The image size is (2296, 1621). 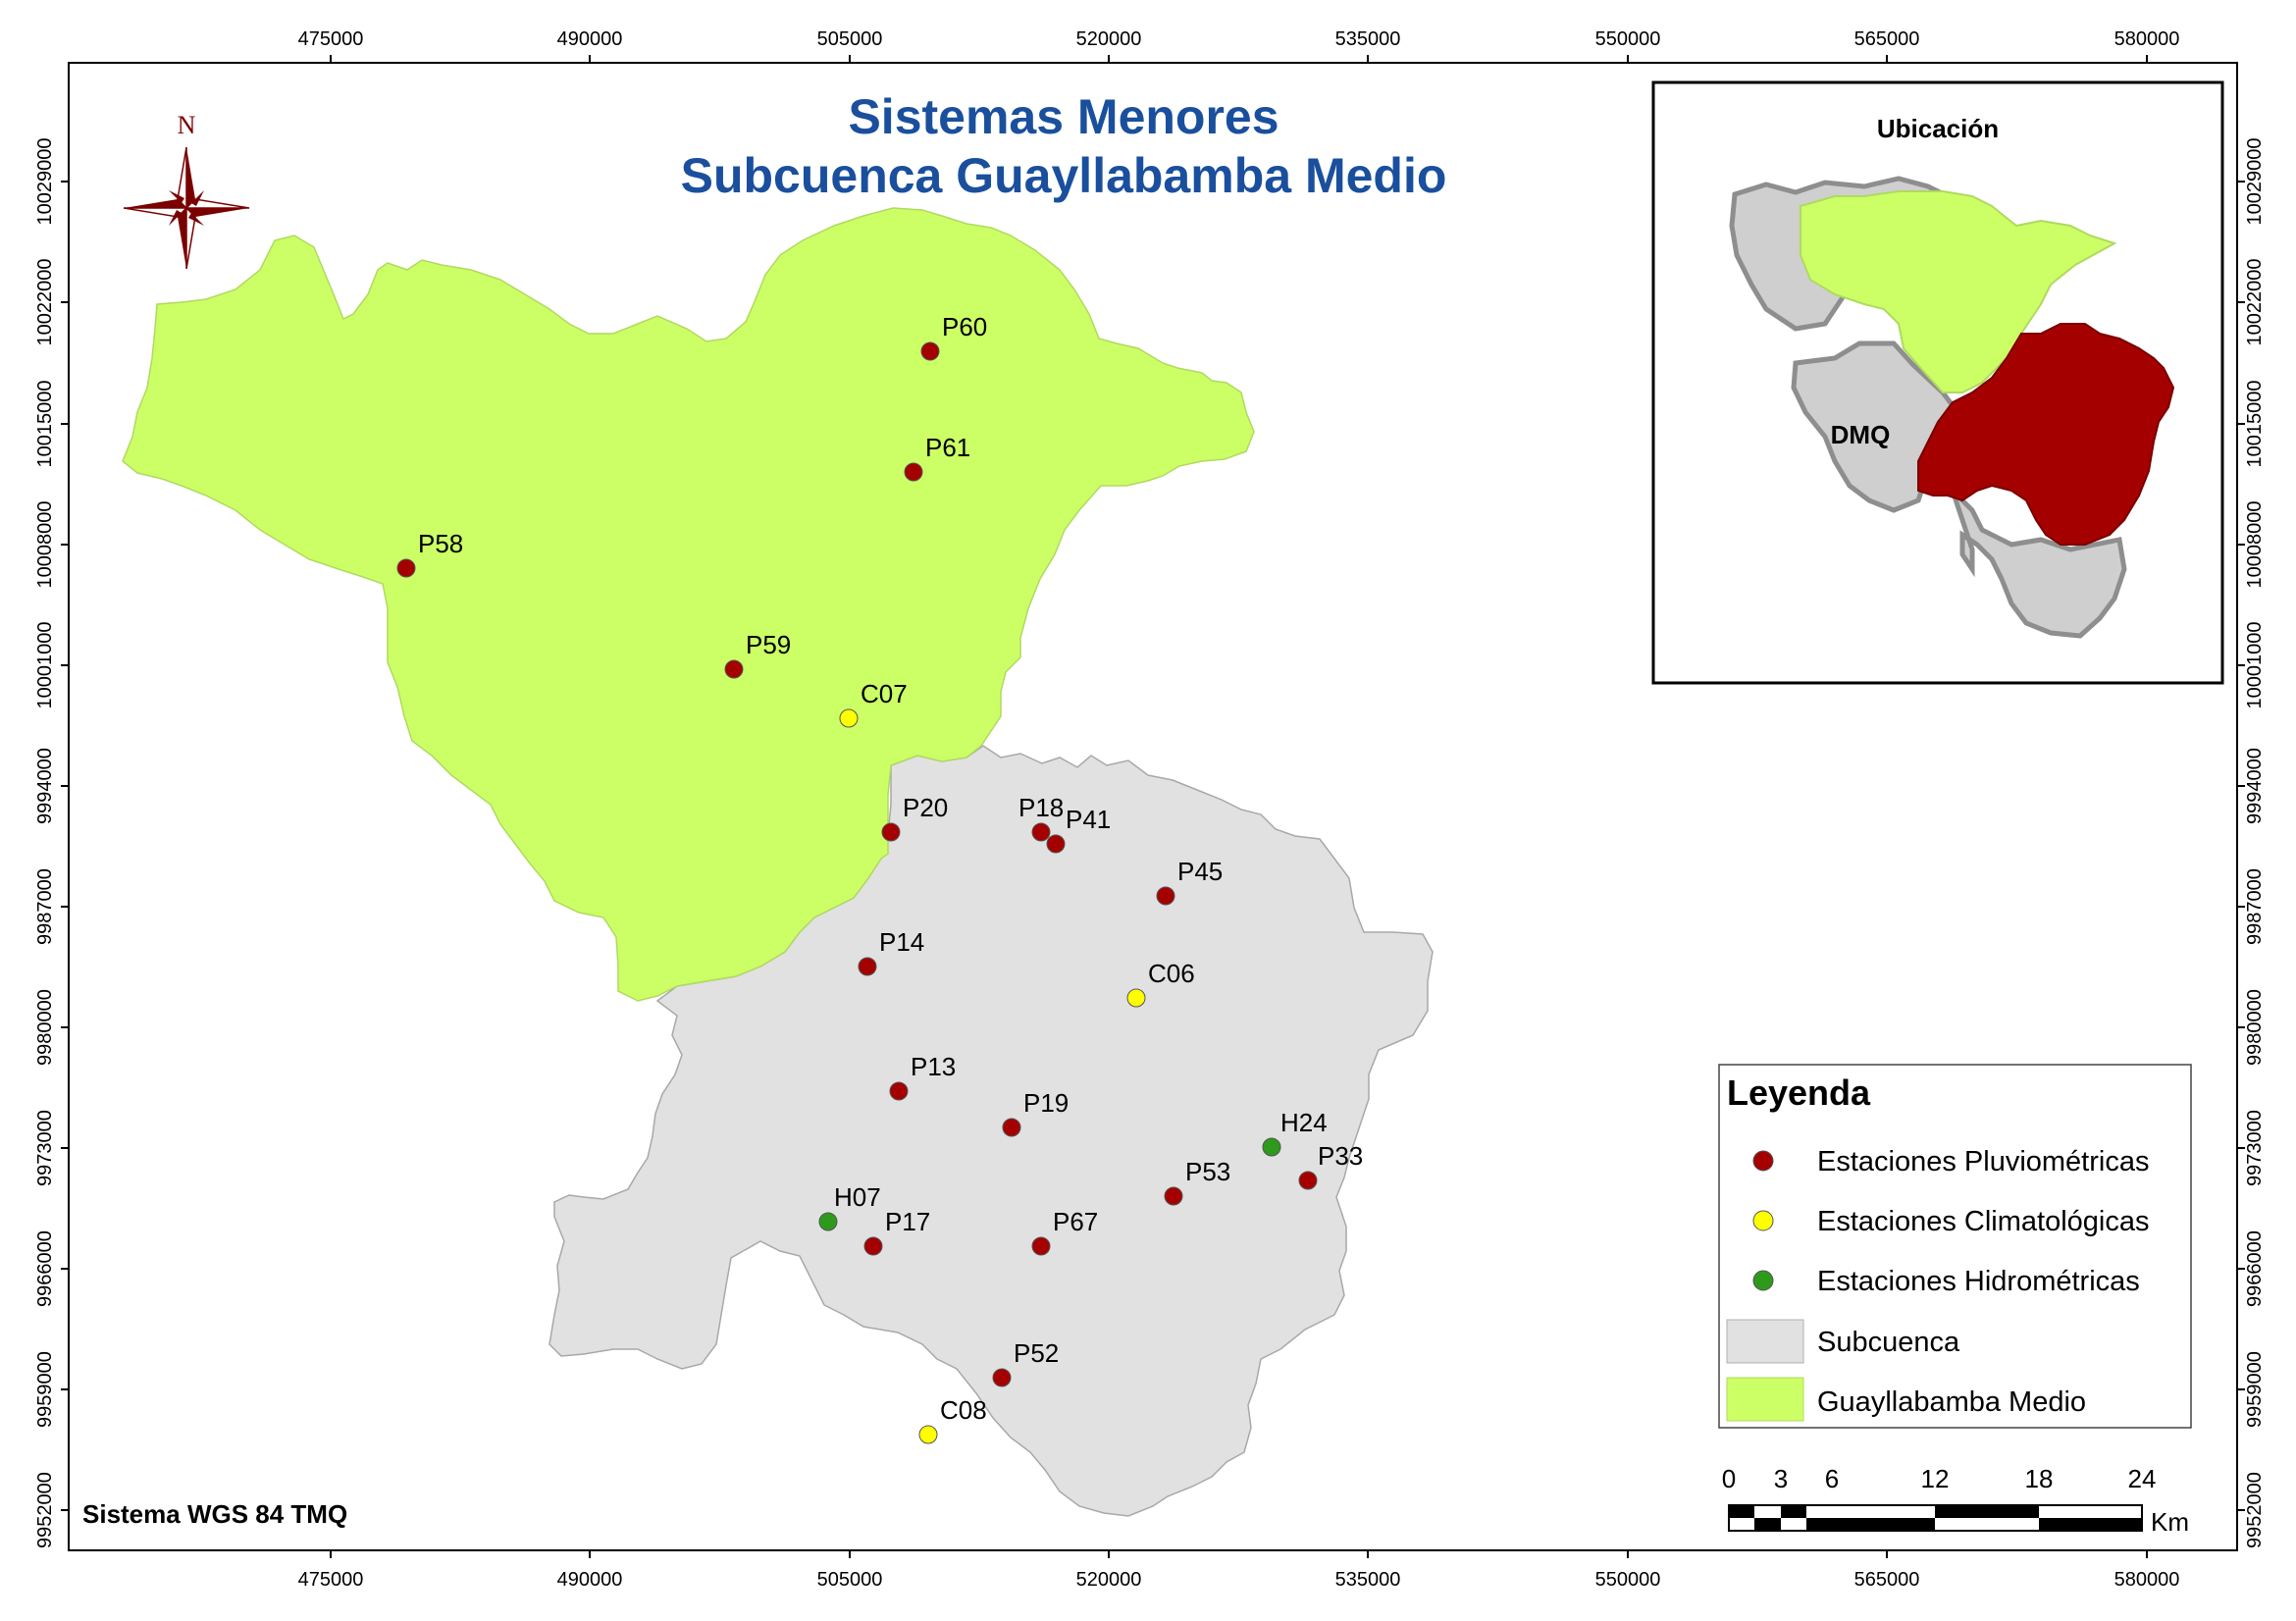 What do you see at coordinates (1207, 1171) in the screenshot?
I see `station-label-p53: P53` at bounding box center [1207, 1171].